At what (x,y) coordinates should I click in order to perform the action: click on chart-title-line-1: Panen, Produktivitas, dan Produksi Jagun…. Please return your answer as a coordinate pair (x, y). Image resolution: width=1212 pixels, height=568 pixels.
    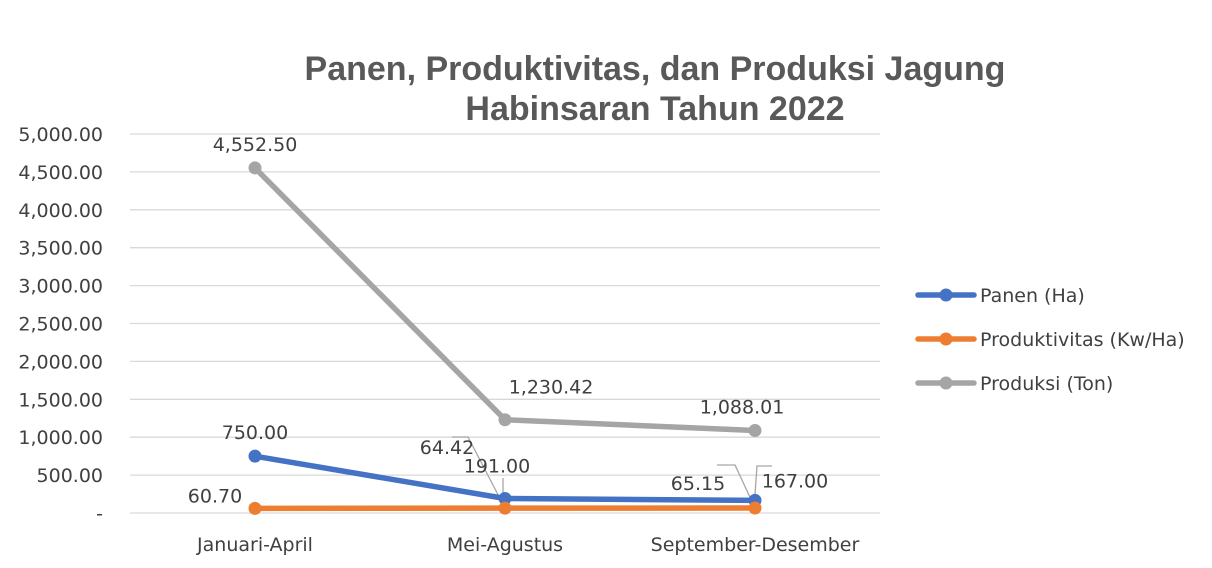
    Looking at the image, I should click on (655, 69).